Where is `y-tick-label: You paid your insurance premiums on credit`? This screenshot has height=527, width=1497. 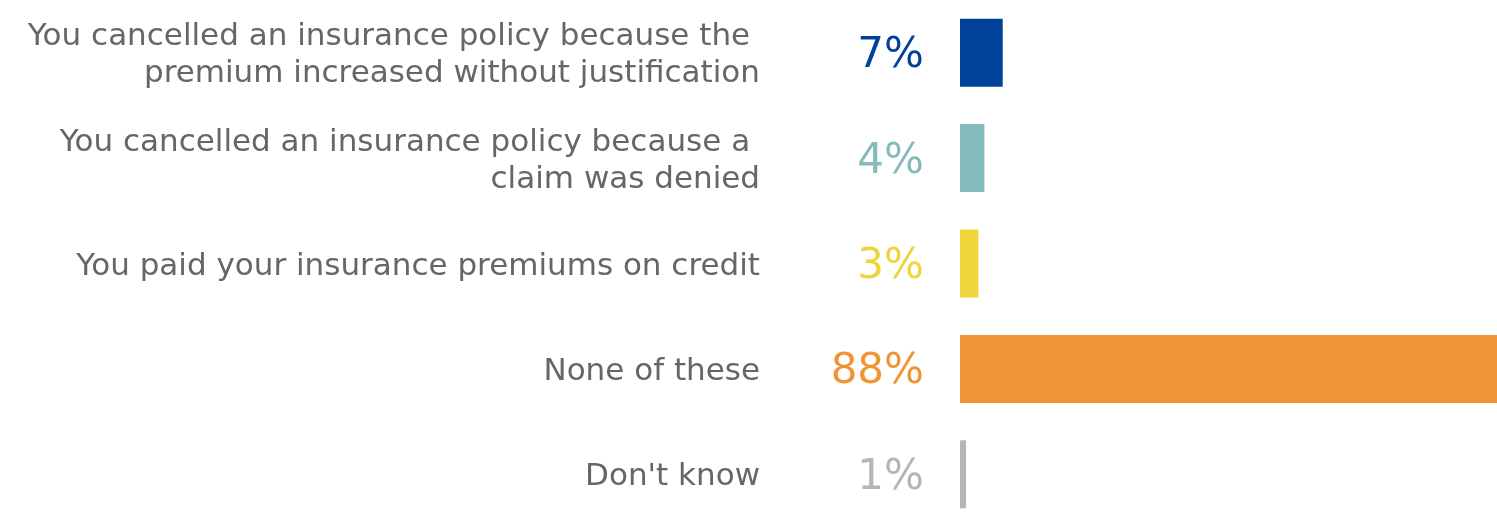 y-tick-label: You paid your insurance premiums on credit is located at coordinates (417, 263).